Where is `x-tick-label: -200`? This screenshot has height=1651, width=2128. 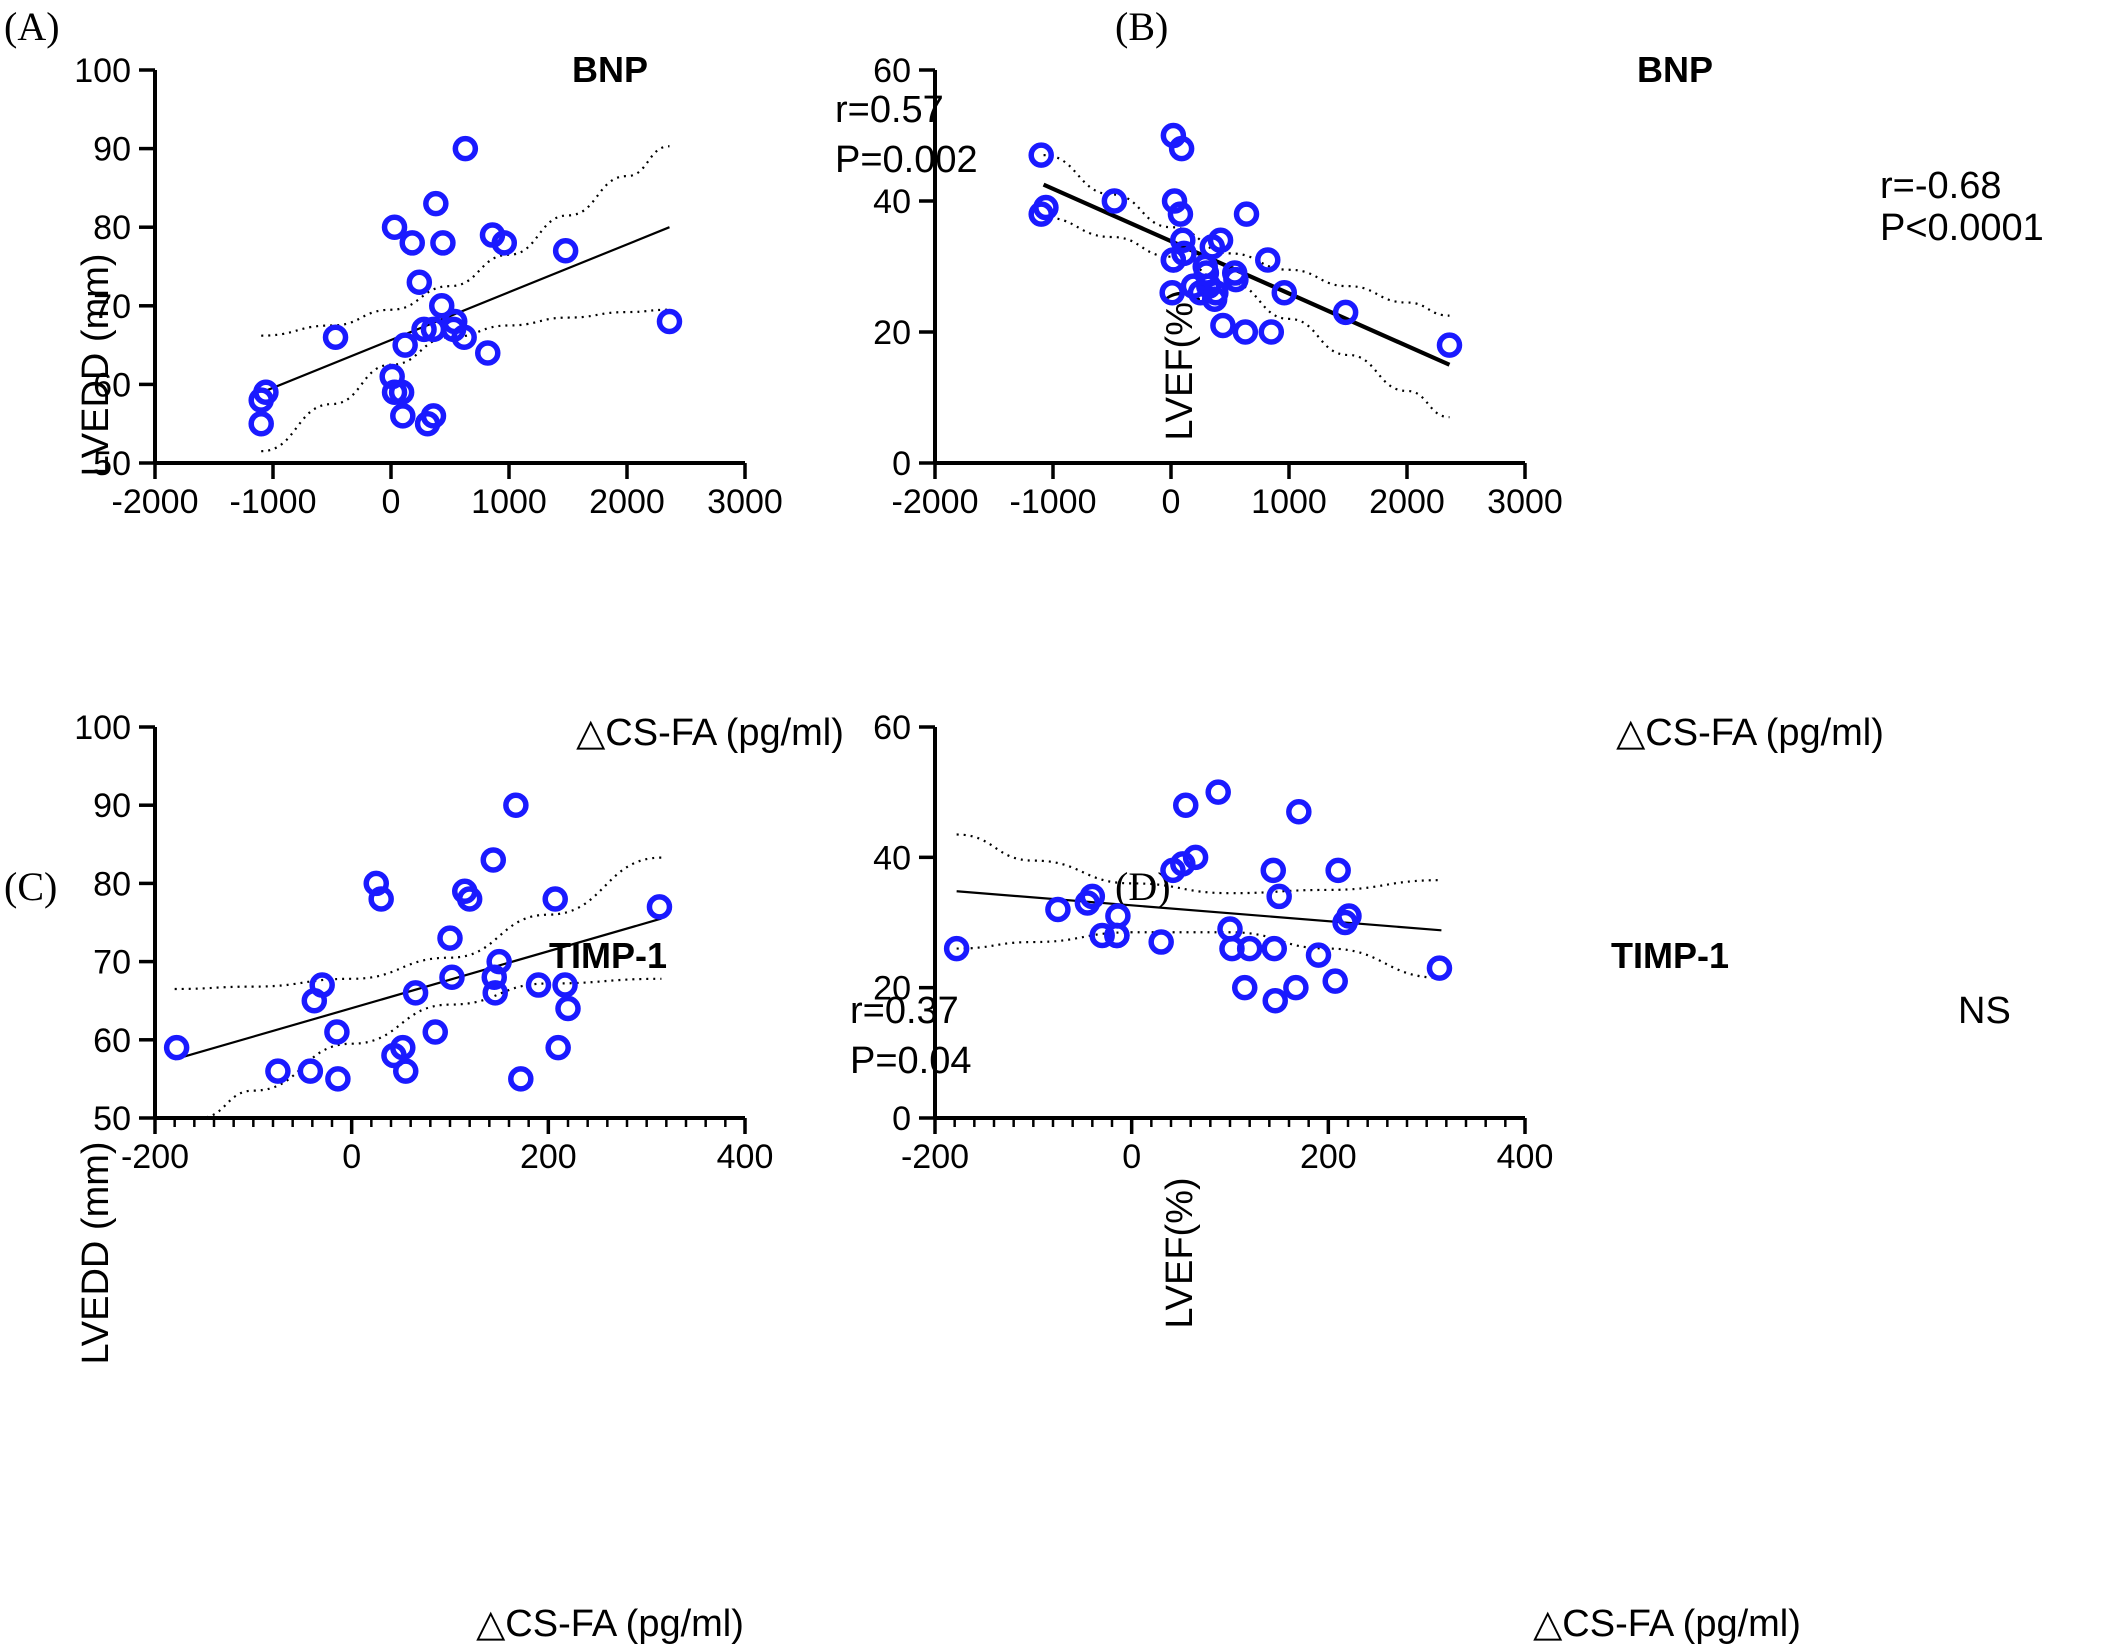
x-tick-label: -200 is located at coordinates (935, 1157).